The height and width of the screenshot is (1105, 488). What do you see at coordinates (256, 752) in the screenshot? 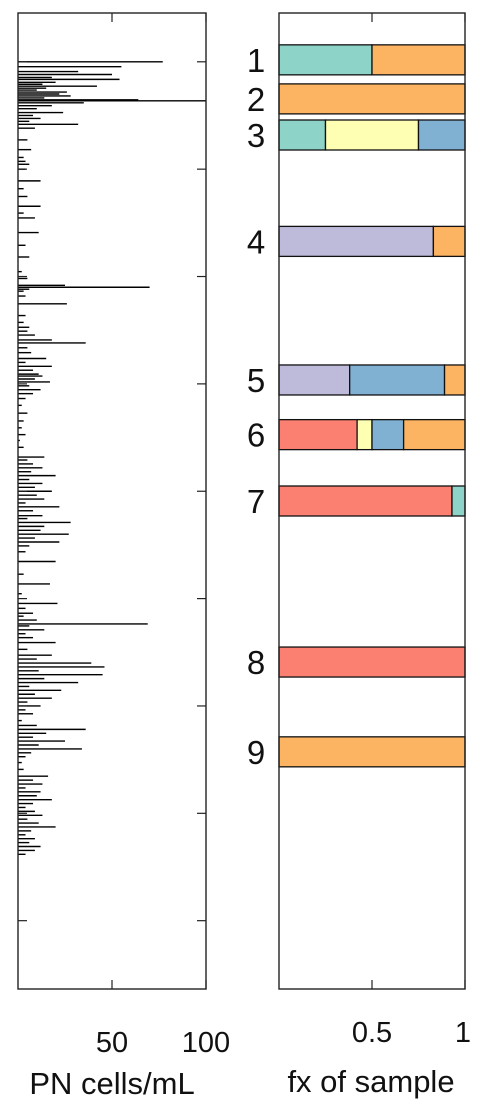
I see `row-label: 9` at bounding box center [256, 752].